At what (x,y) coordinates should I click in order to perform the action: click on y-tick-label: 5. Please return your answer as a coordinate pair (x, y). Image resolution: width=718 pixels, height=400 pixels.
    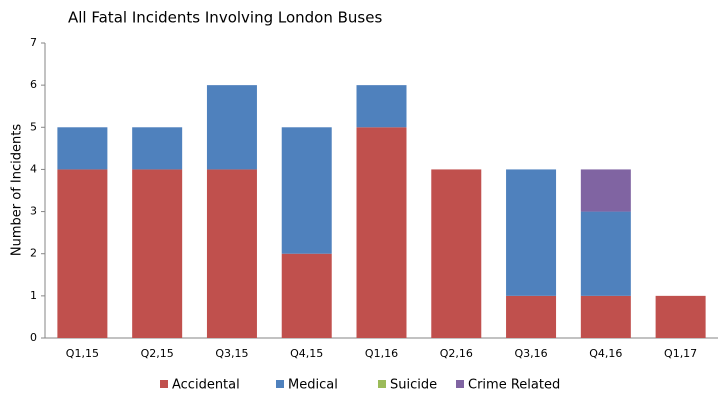
    Looking at the image, I should click on (33, 126).